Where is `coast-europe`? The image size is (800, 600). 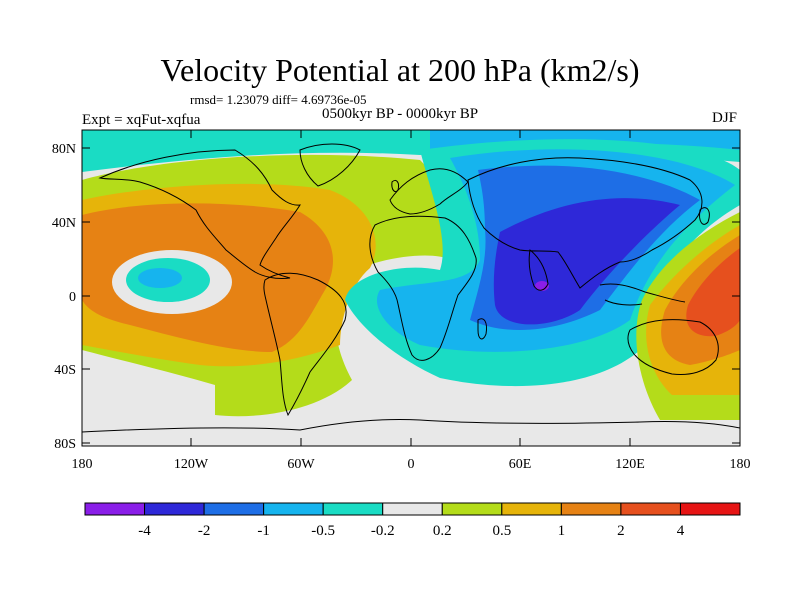
coast-europe is located at coordinates (429, 191).